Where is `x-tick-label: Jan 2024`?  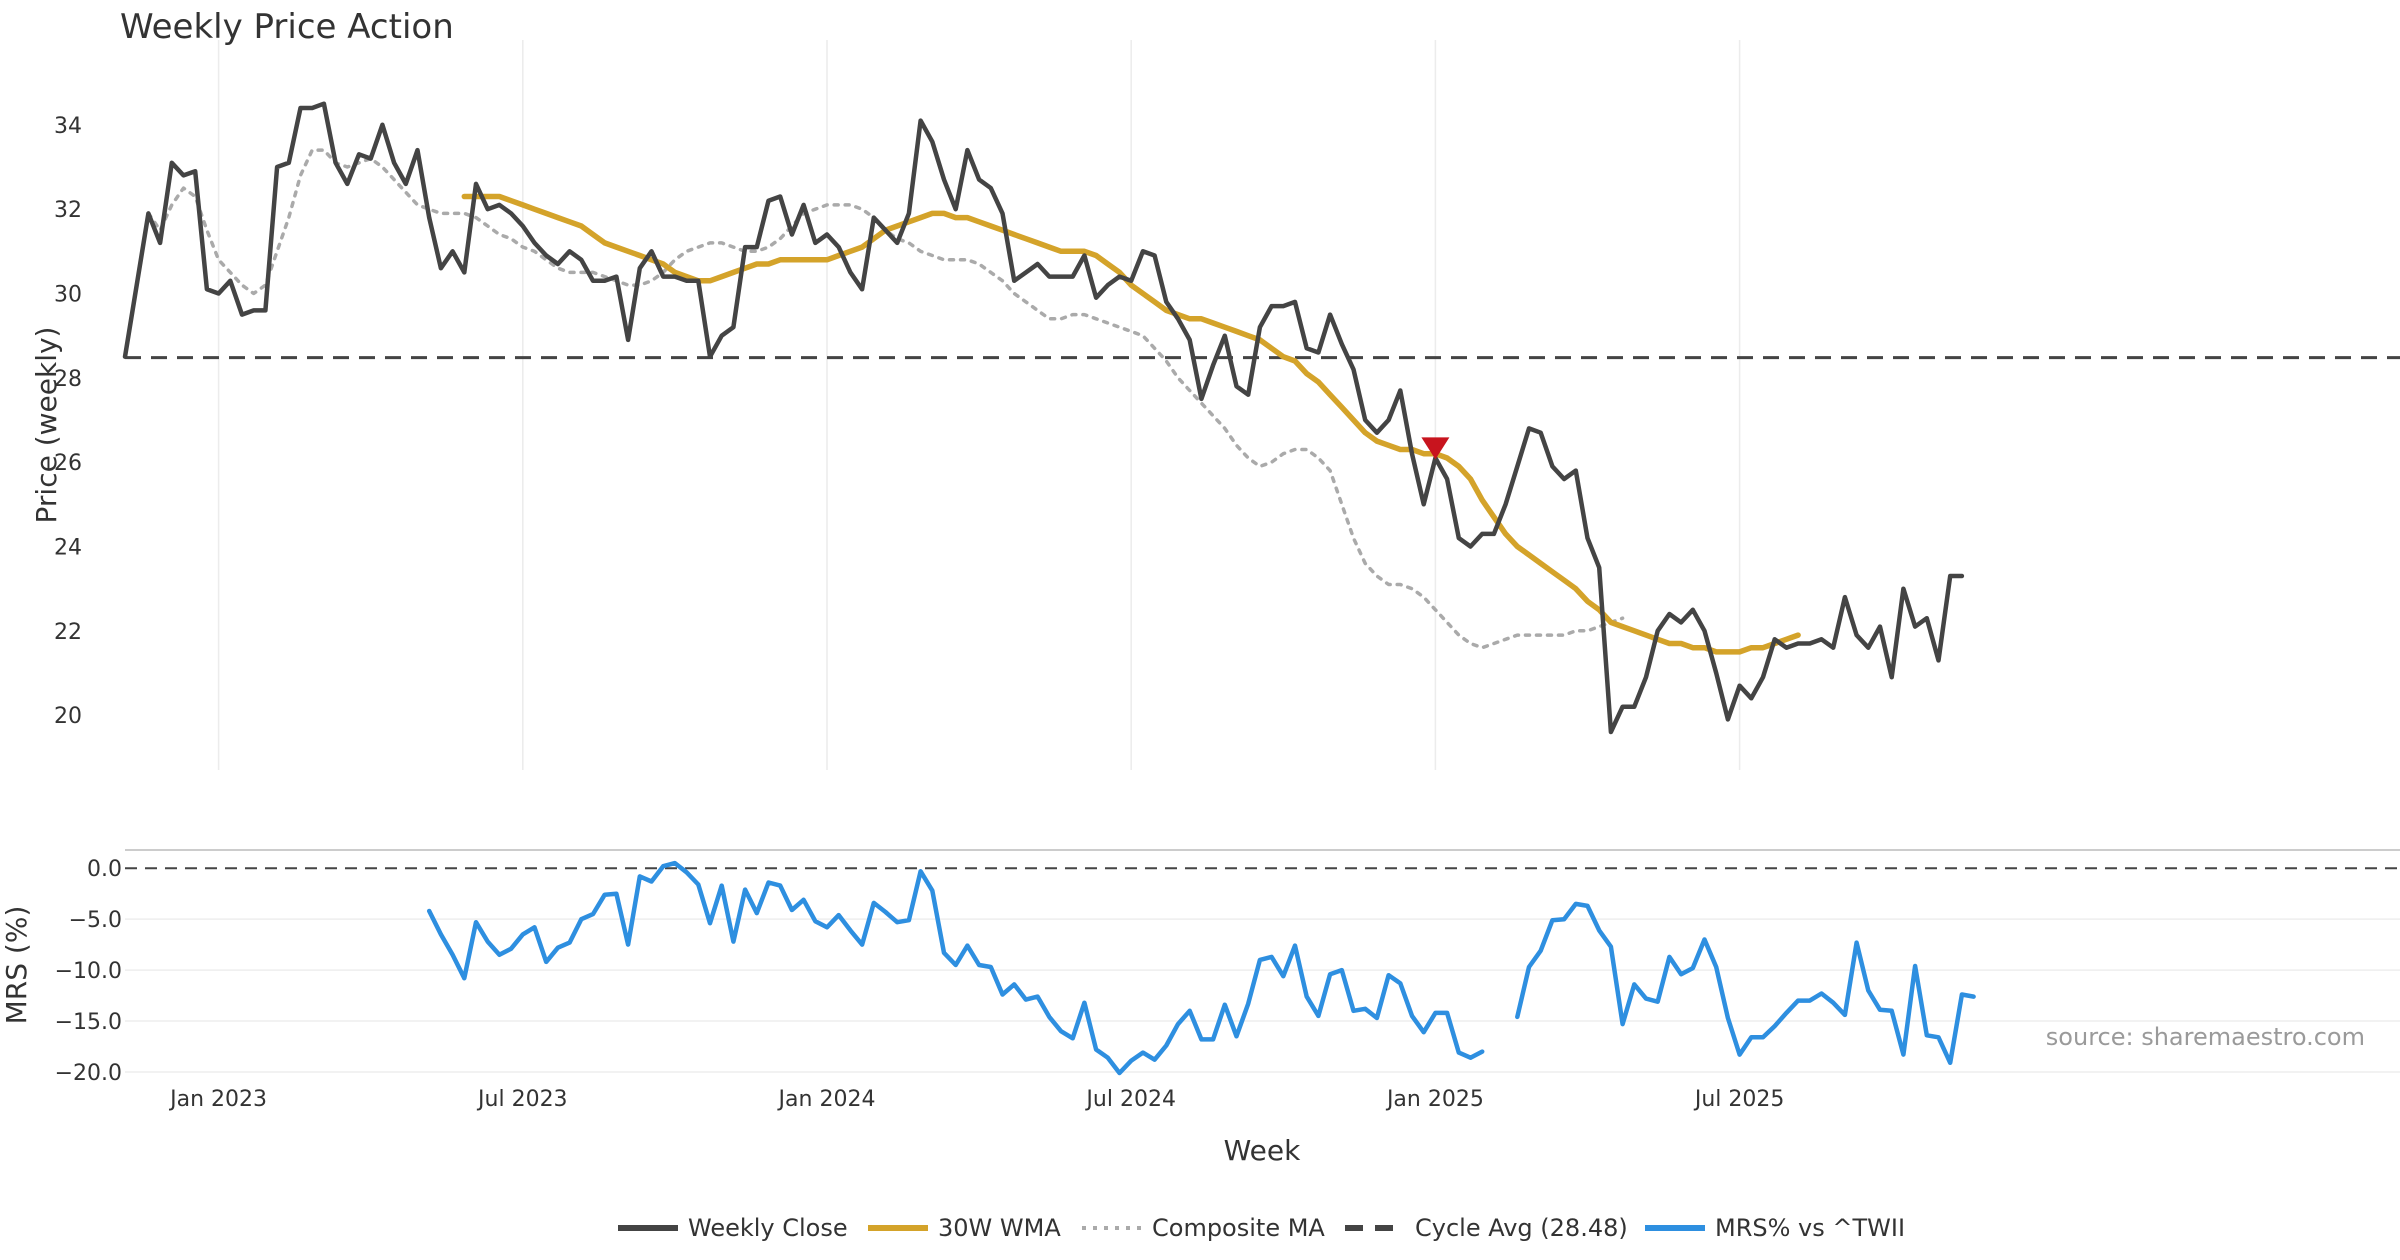 x-tick-label: Jan 2024 is located at coordinates (826, 1099).